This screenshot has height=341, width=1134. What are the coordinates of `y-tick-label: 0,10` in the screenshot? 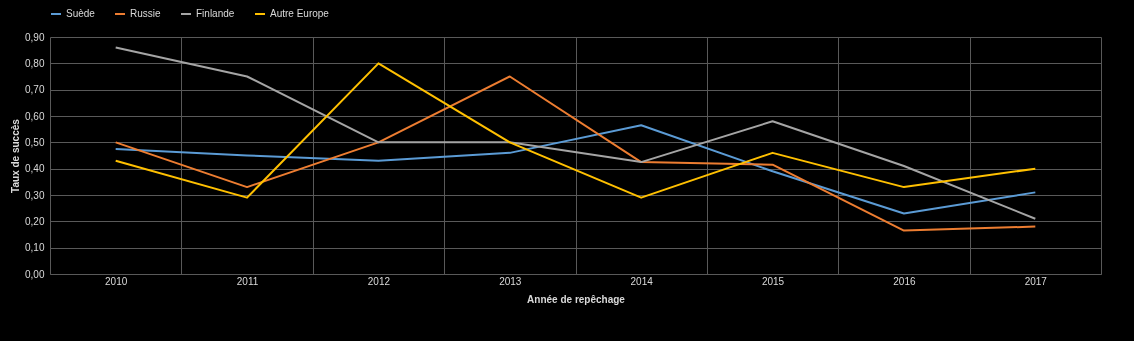 It's located at (35, 248).